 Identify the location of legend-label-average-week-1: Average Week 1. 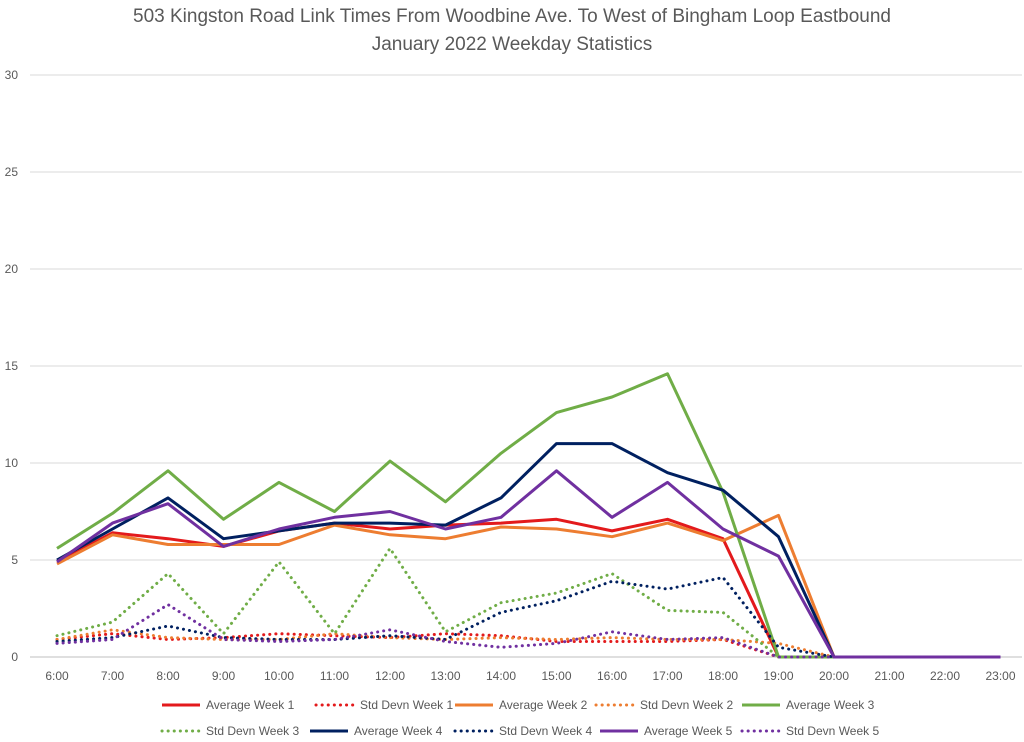
(250, 705).